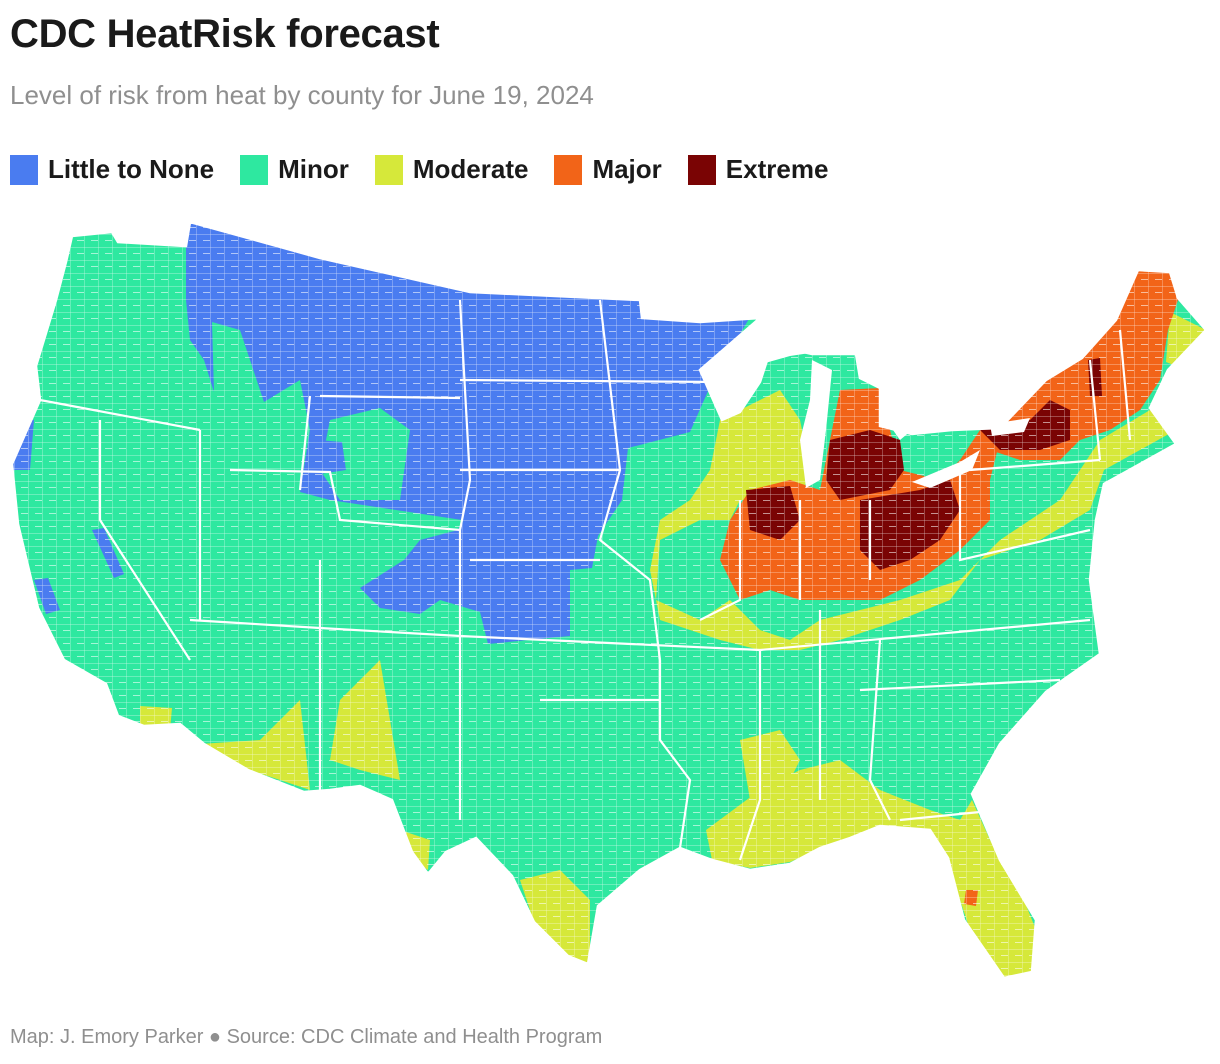 This screenshot has width=1220, height=1064. What do you see at coordinates (470, 169) in the screenshot?
I see `legend-label-moderate: Moderate` at bounding box center [470, 169].